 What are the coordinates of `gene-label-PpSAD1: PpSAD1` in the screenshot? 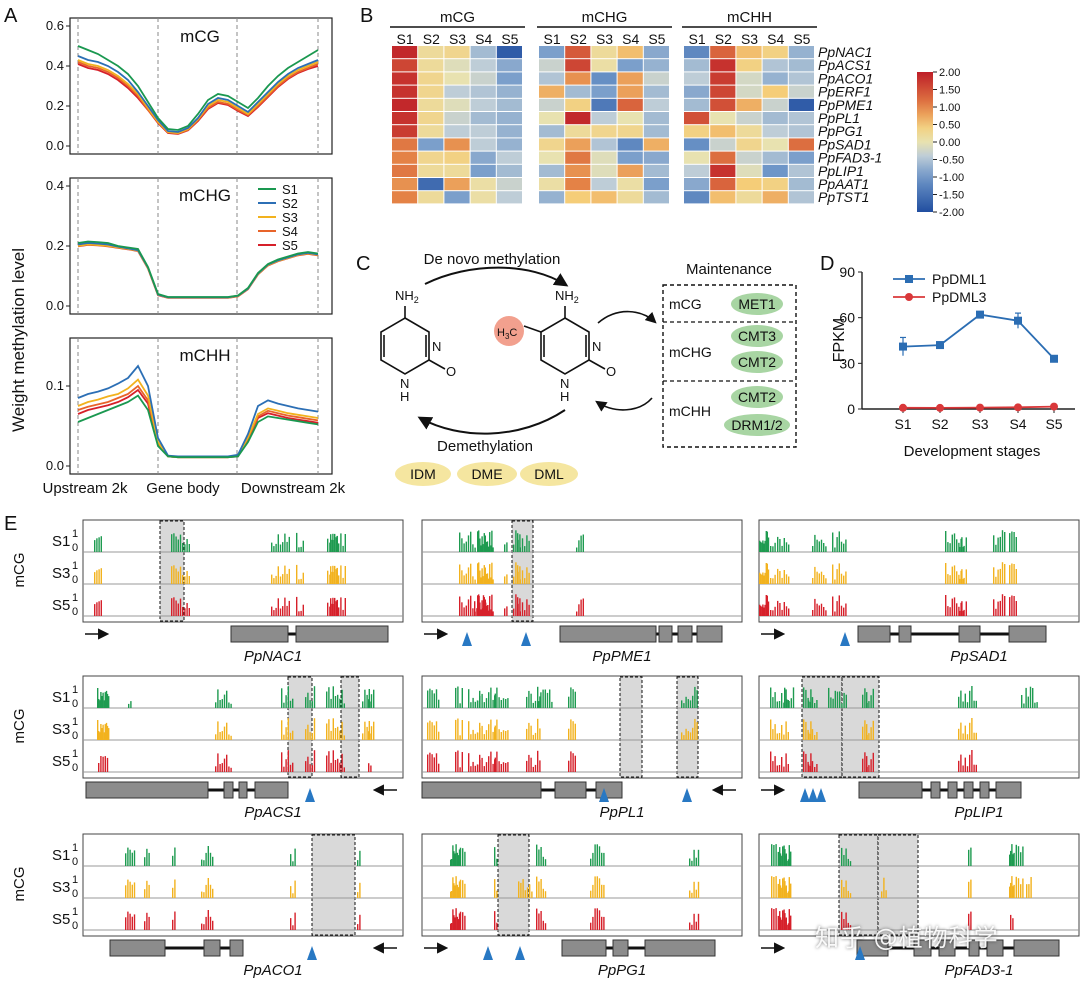 It's located at (845, 144).